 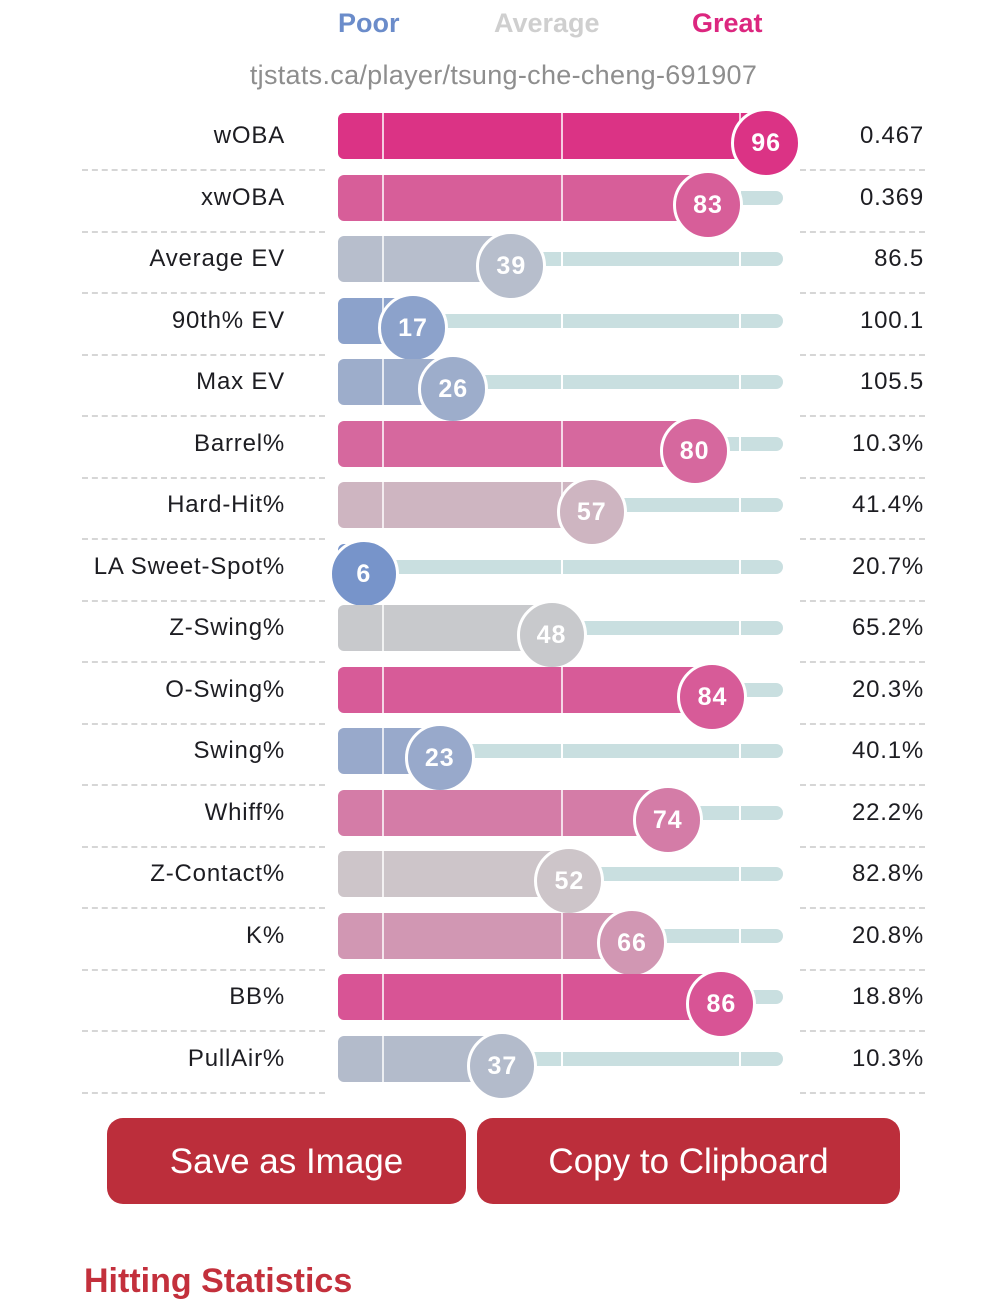 What do you see at coordinates (503, 1004) in the screenshot?
I see `chart-row: BB% 86 18.8%` at bounding box center [503, 1004].